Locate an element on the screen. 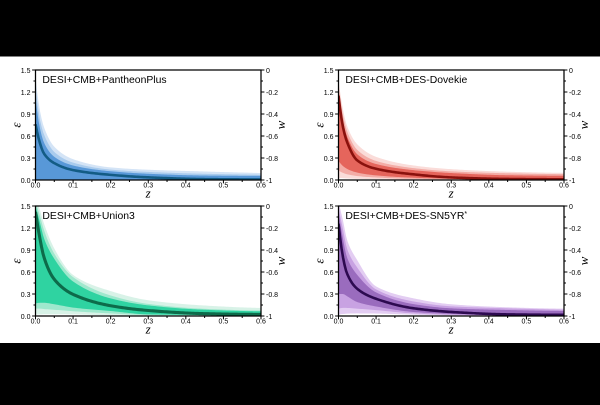  svg-text: DESI+CMB+PantheonPlus is located at coordinates (104, 80).